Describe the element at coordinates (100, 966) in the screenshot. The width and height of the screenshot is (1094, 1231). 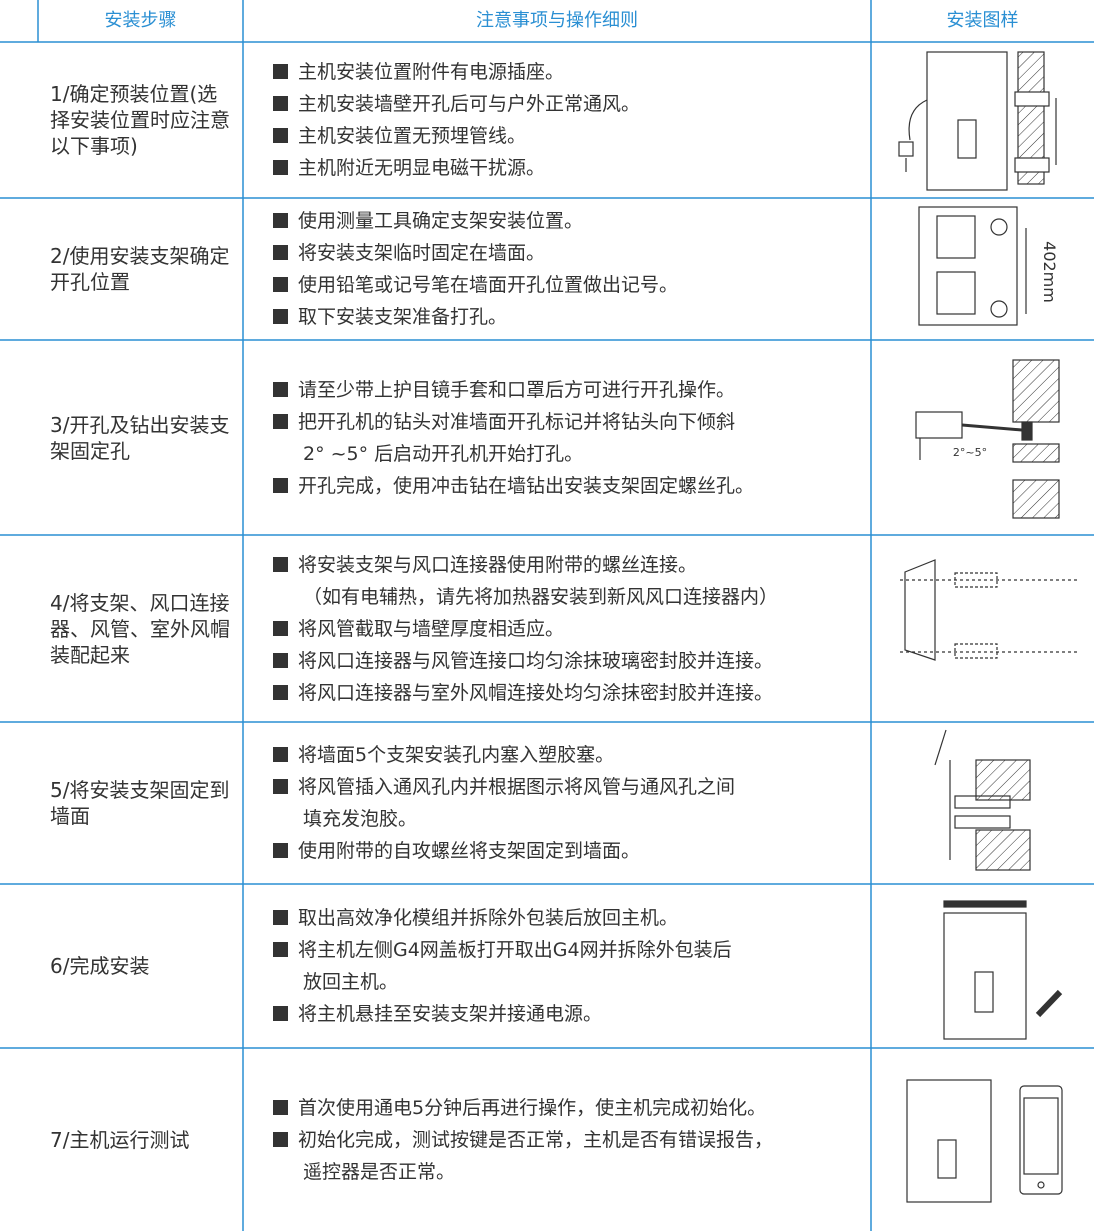
I see `step-text: 6/完成安装` at that location.